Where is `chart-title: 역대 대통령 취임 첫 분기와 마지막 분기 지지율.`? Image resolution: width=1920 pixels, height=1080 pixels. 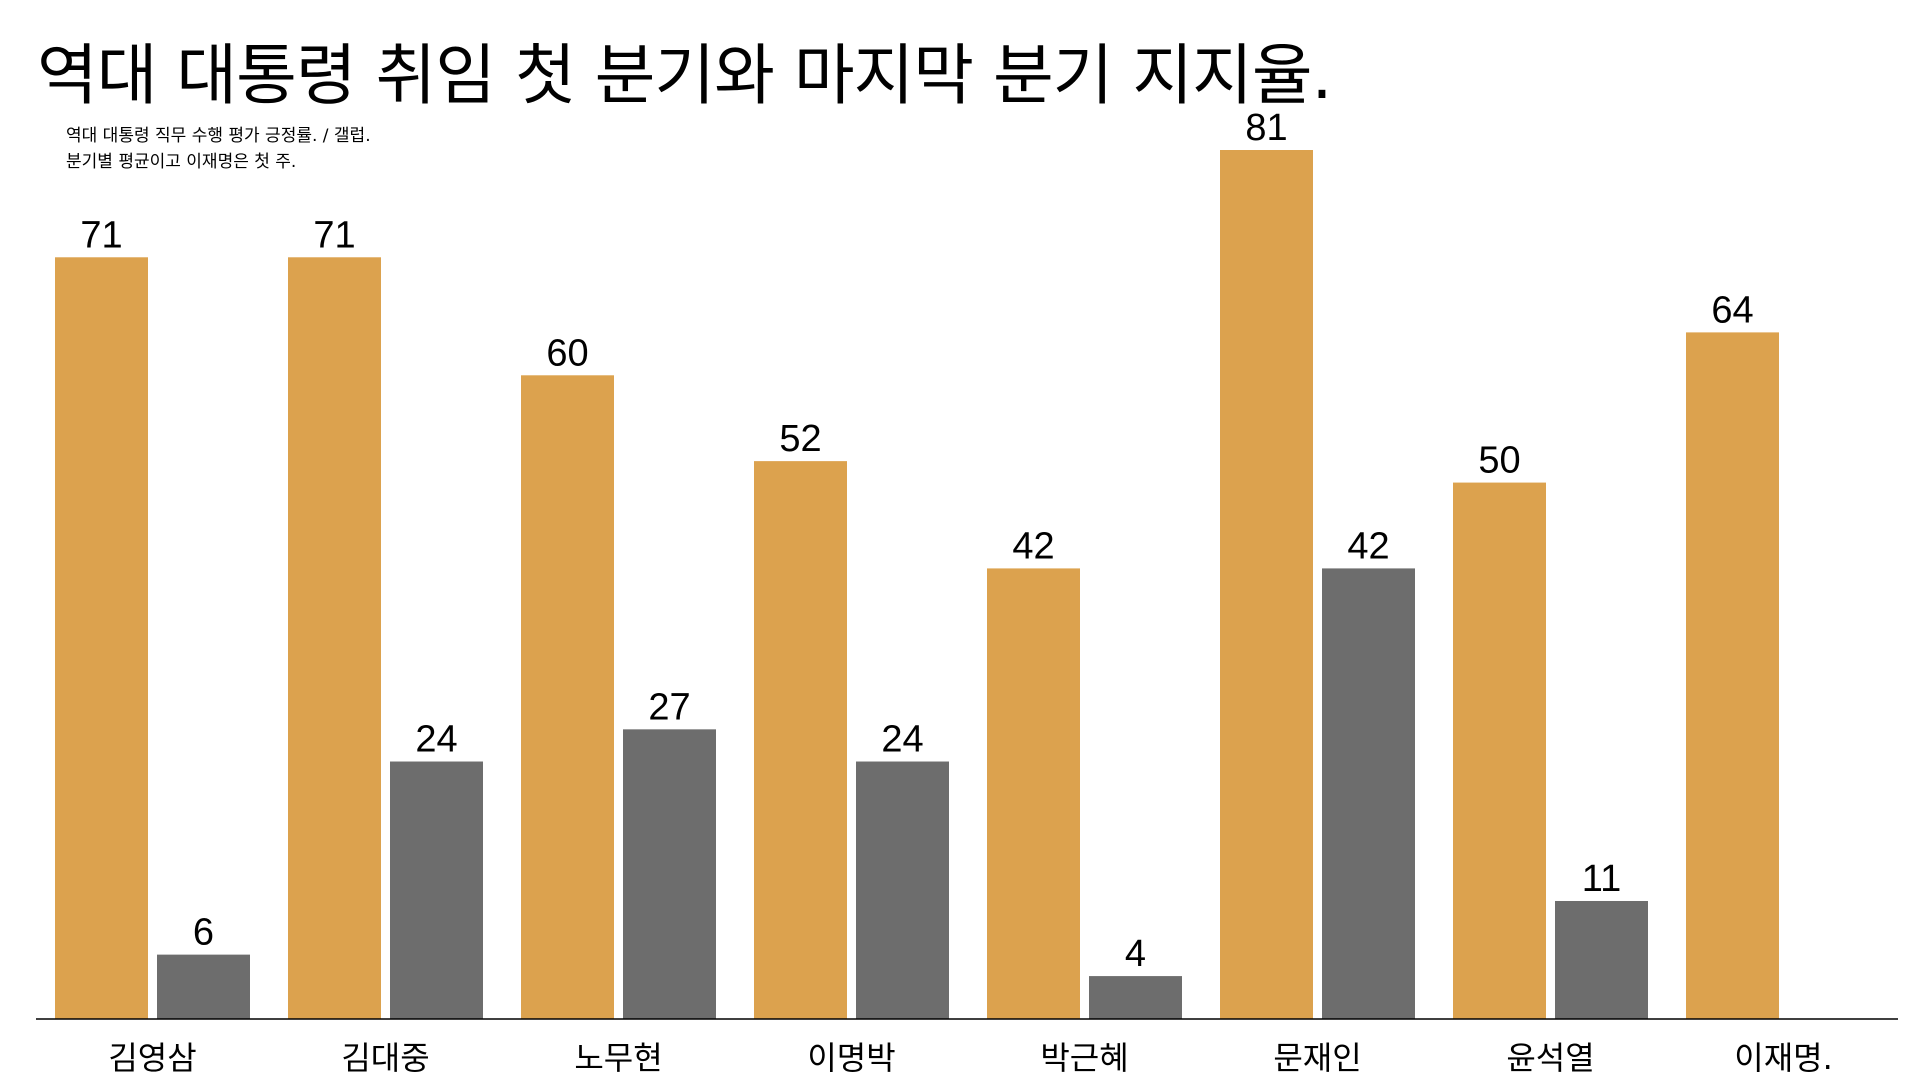
chart-title: 역대 대통령 취임 첫 분기와 마지막 분기 지지율. is located at coordinates (685, 75).